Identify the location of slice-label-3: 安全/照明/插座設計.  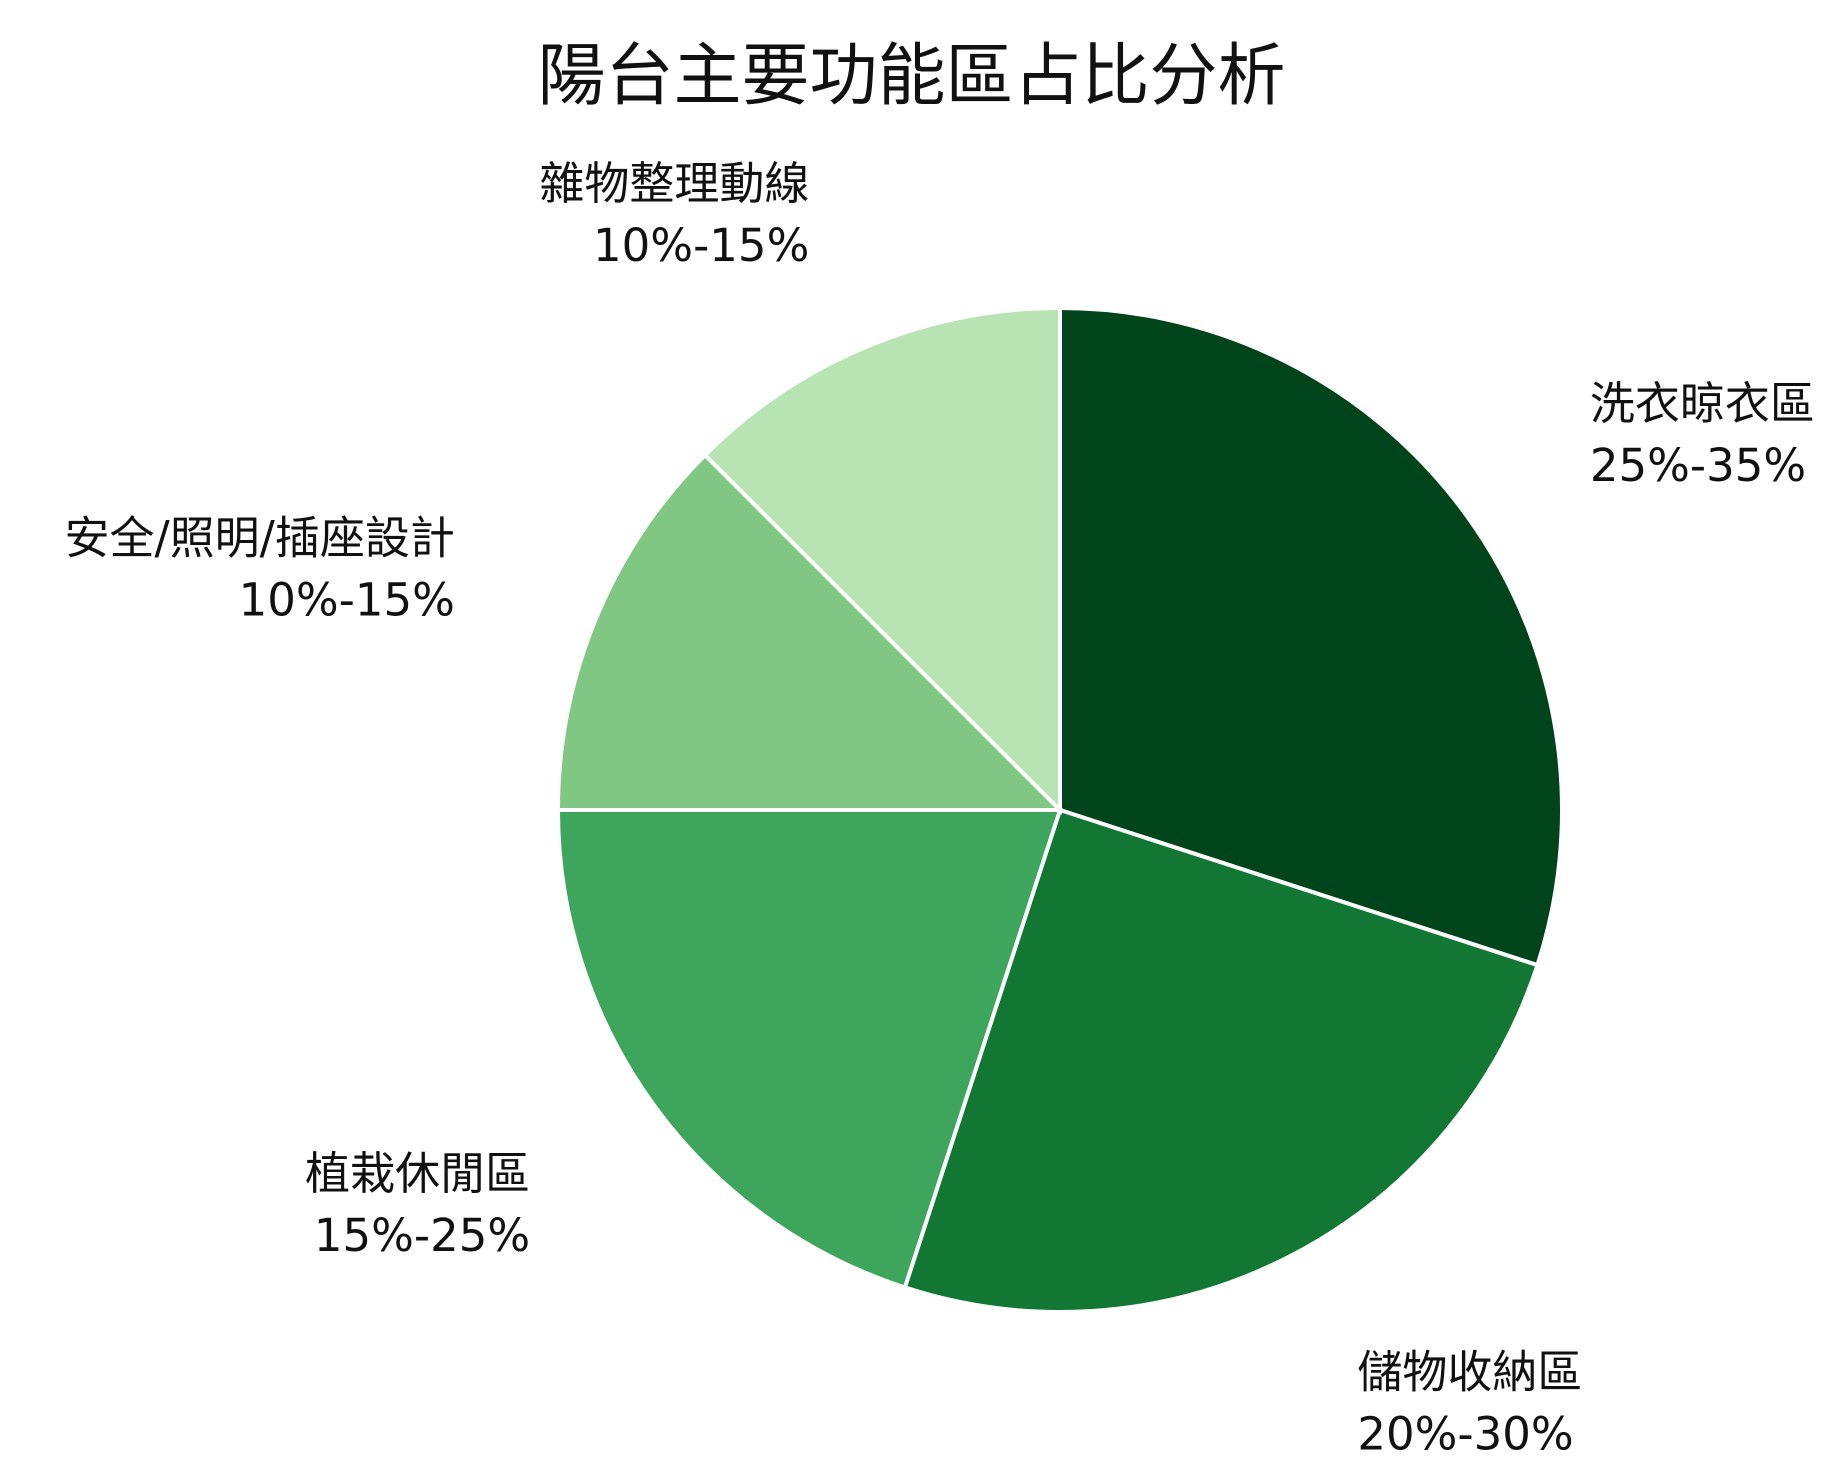
(260, 537).